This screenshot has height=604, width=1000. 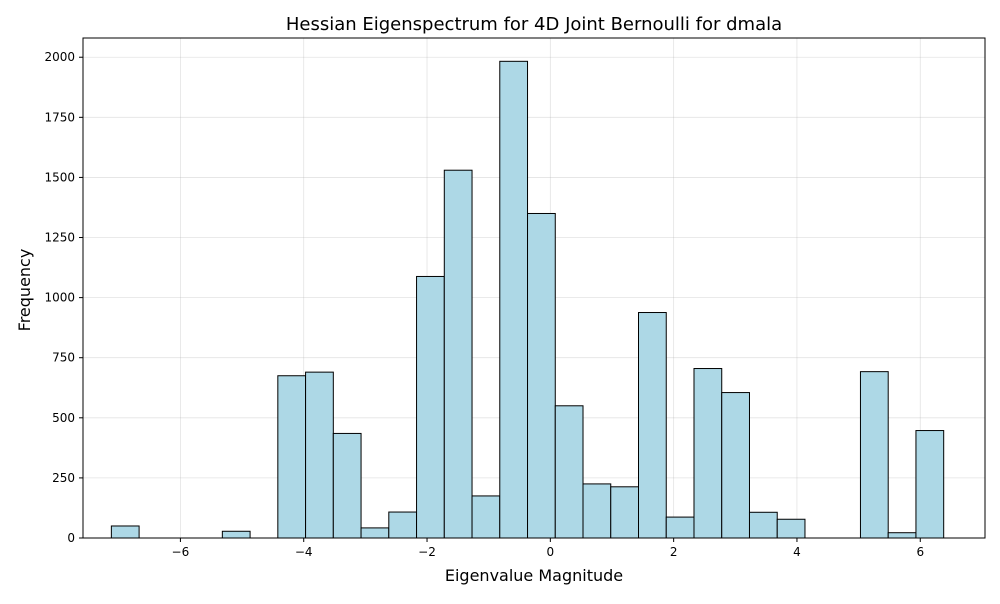 What do you see at coordinates (551, 552) in the screenshot?
I see `x-tick-label: 0` at bounding box center [551, 552].